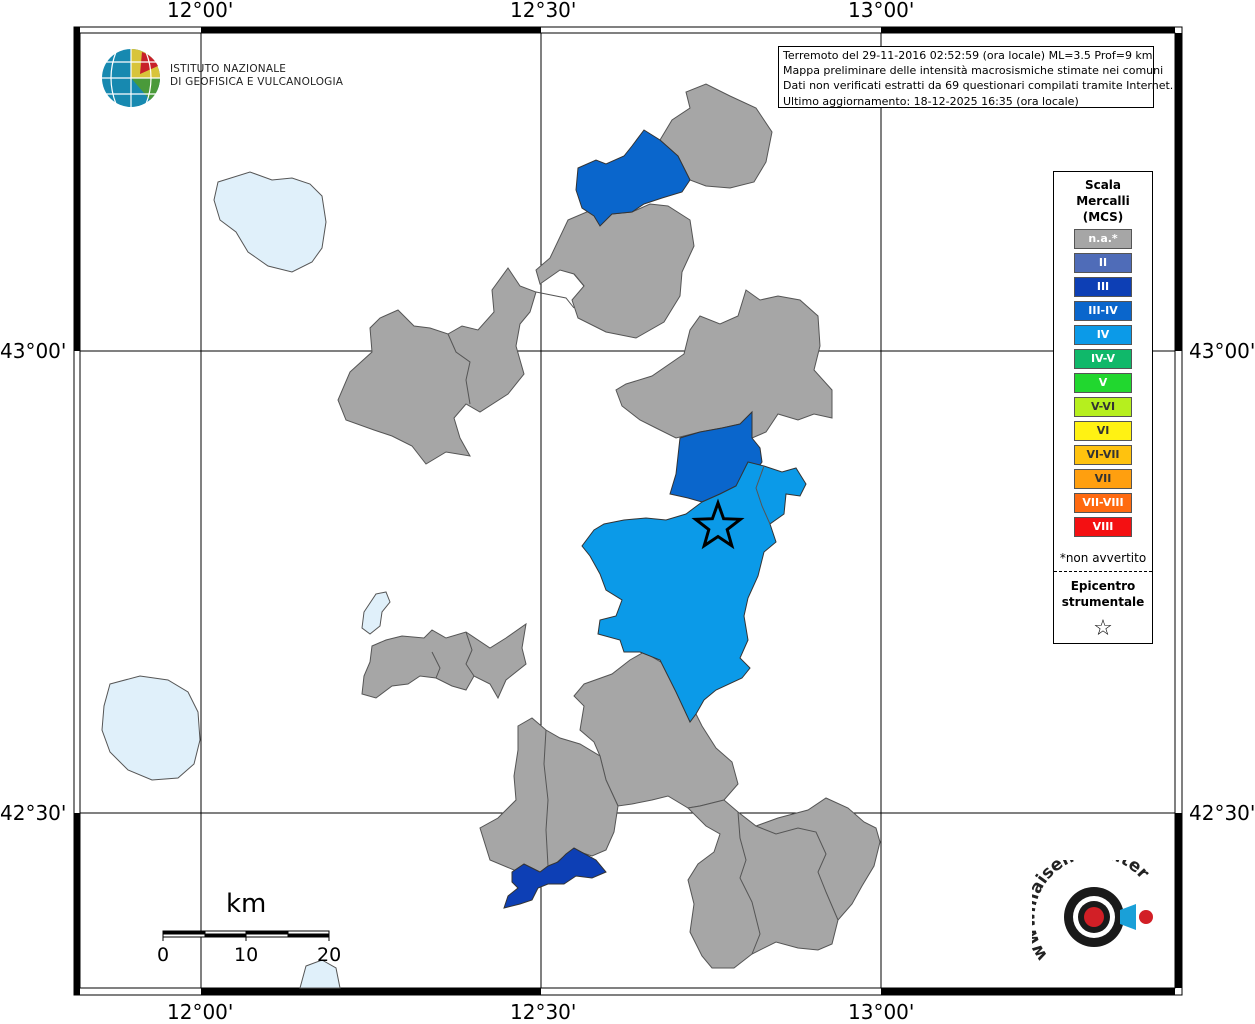 This screenshot has height=1024, width=1255. I want to click on legend-note: *non avvertito, so click(1103, 558).